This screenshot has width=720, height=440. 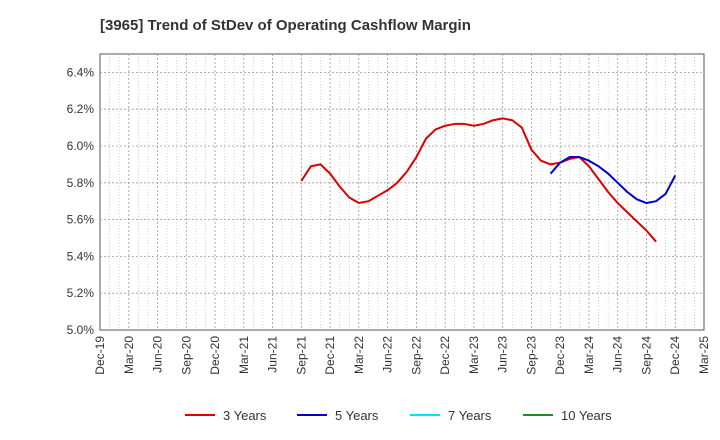 What do you see at coordinates (704, 355) in the screenshot?
I see `x-tick-label: Mar-25` at bounding box center [704, 355].